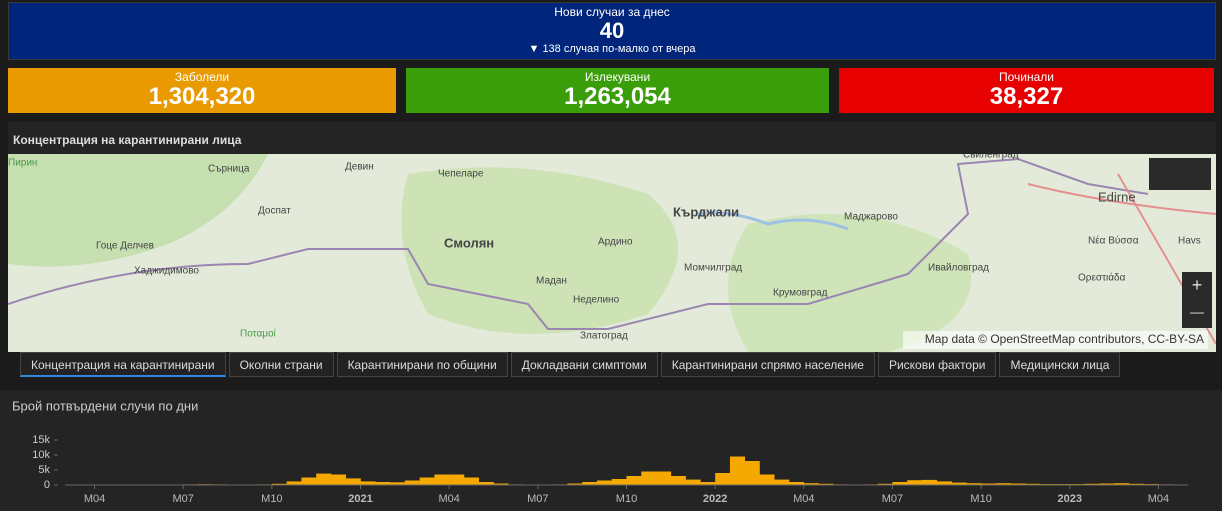 The width and height of the screenshot is (1222, 511). What do you see at coordinates (360, 499) in the screenshot?
I see `x-tick-label: 2021` at bounding box center [360, 499].